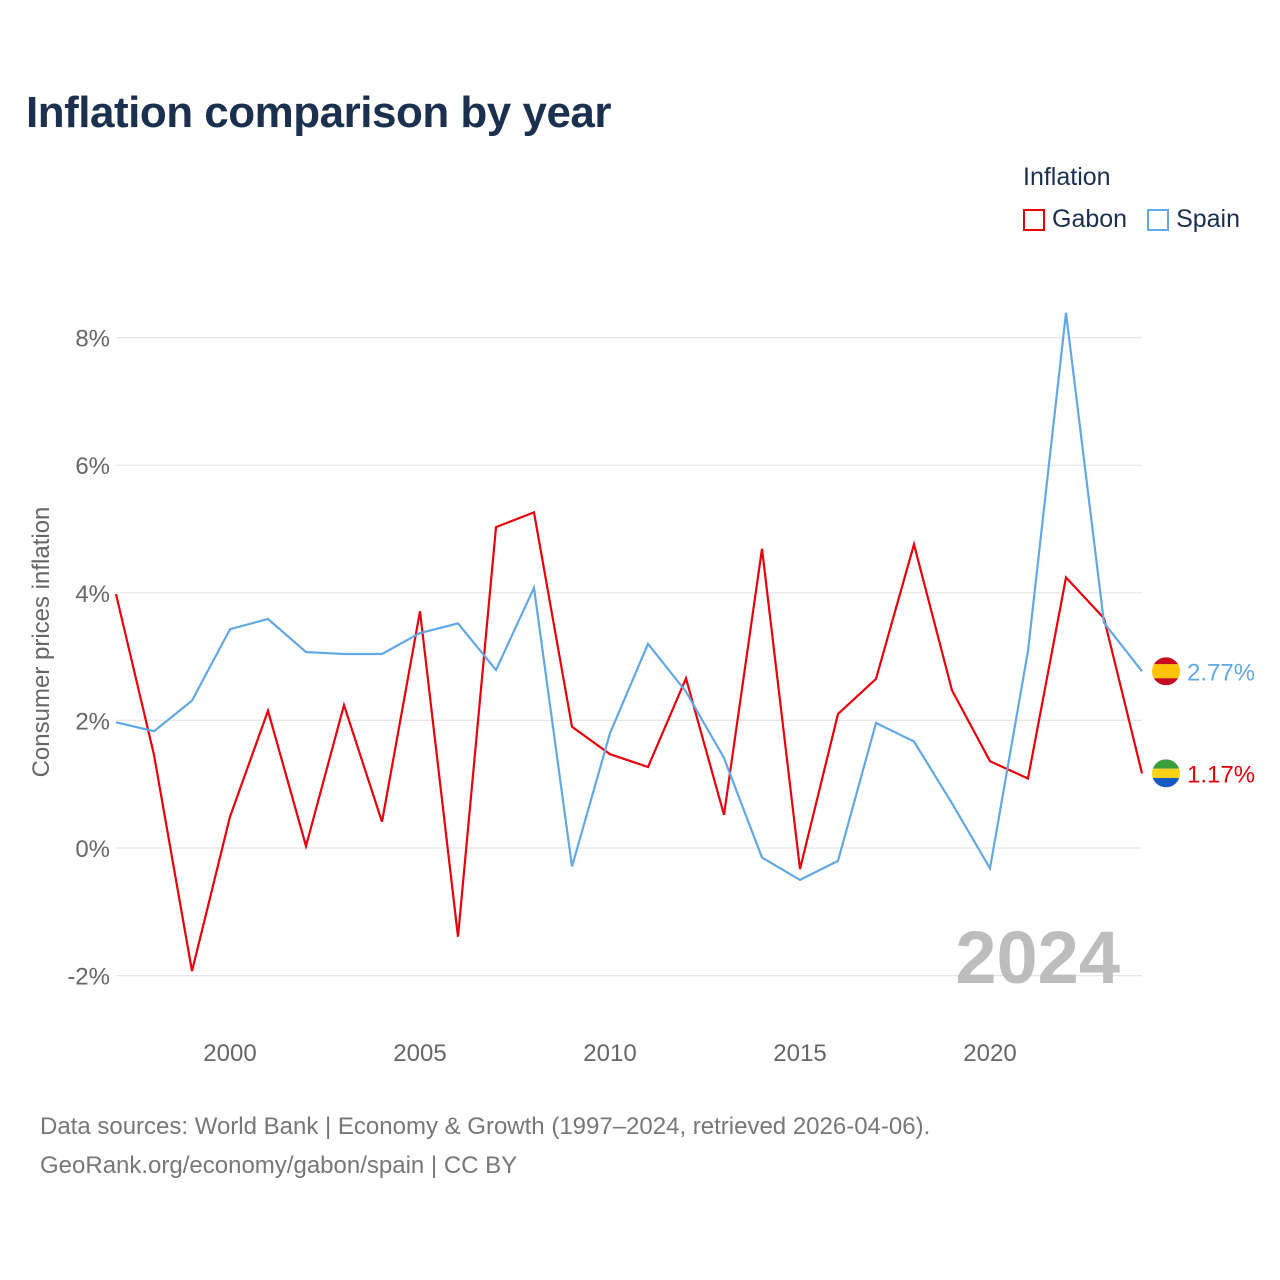  Describe the element at coordinates (92, 721) in the screenshot. I see `y-tick-label: 2%` at that location.